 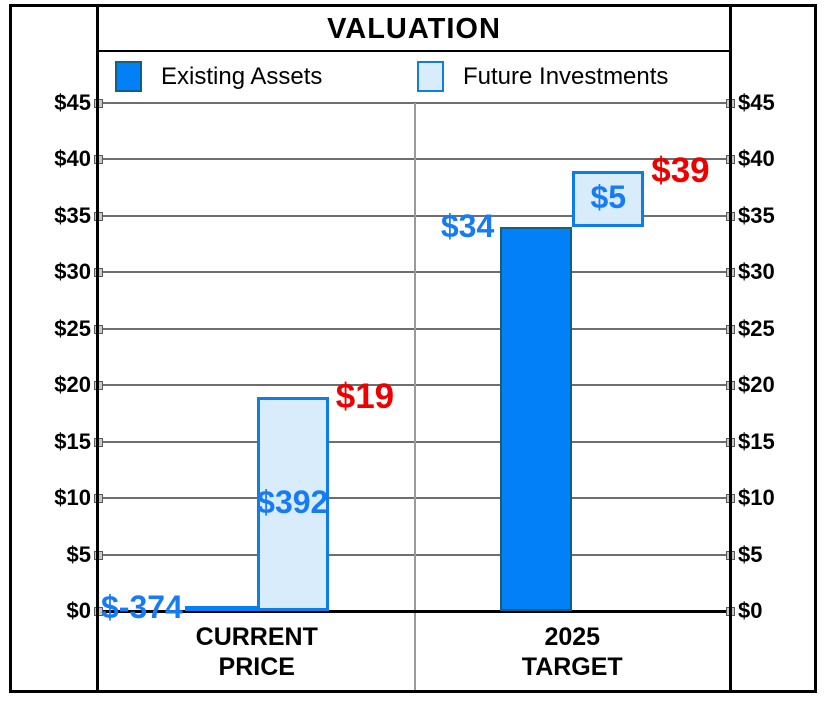 I want to click on y-tick-label-left: $35, so click(x=72, y=215).